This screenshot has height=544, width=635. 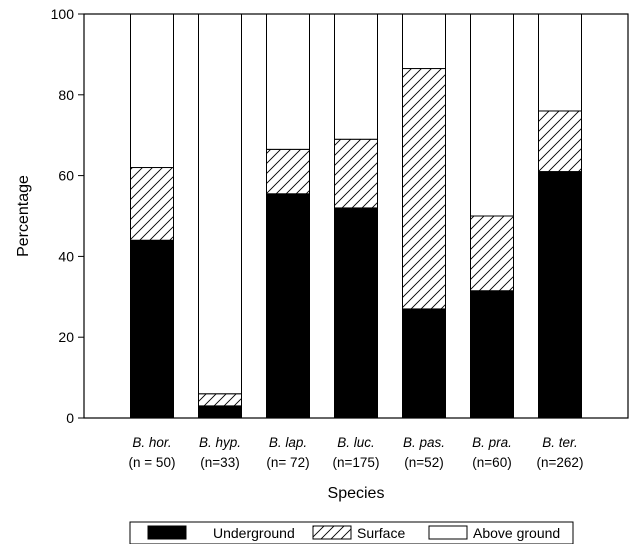 I want to click on bar-underground-b-ter, so click(x=560, y=295).